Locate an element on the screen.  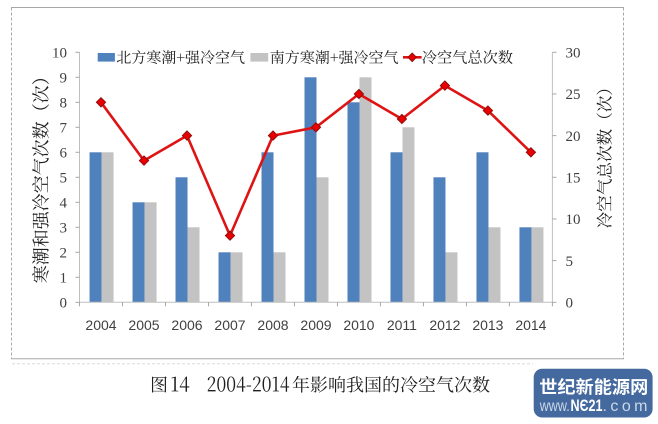
svg-text: 30 is located at coordinates (573, 54).